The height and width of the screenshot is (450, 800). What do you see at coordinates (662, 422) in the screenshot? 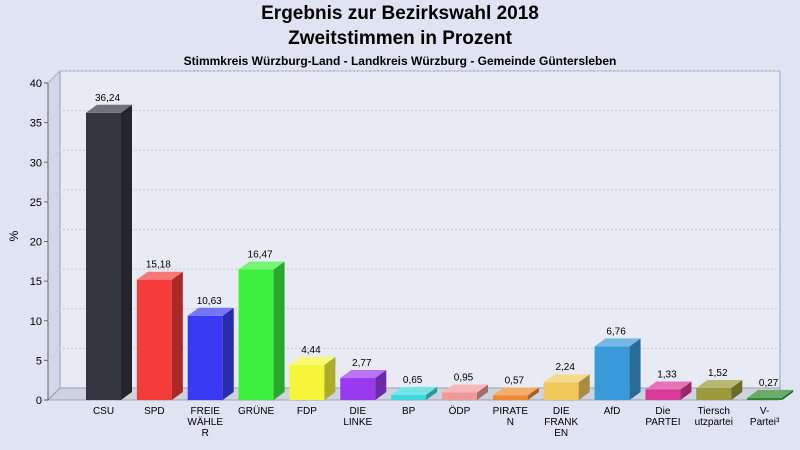
I see `x-tick-label-line: PARTEI` at bounding box center [662, 422].